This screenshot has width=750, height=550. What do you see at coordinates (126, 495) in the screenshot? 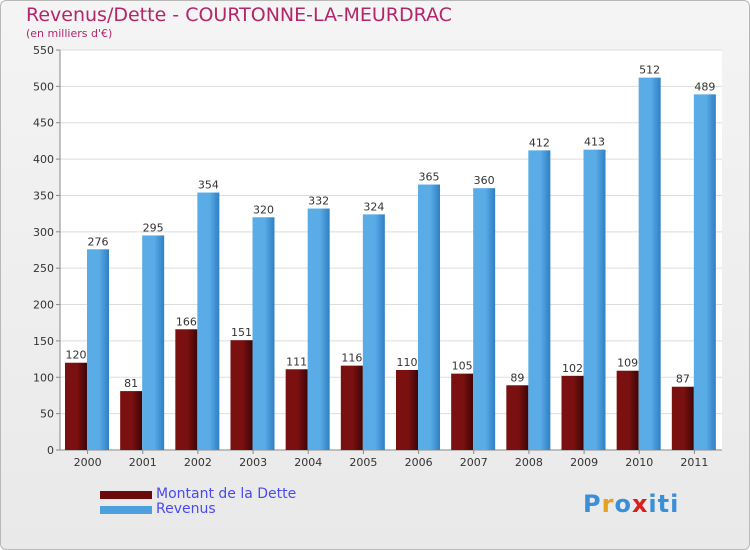
I see `legend-swatch-dette` at bounding box center [126, 495].